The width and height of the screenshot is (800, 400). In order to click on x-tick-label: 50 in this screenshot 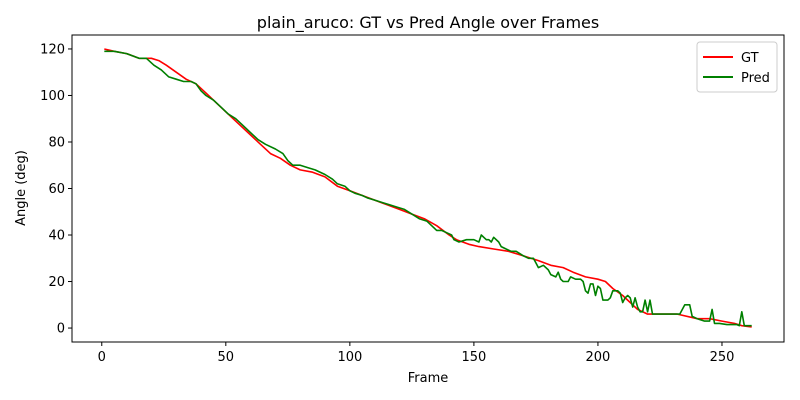, I will do `click(226, 357)`.